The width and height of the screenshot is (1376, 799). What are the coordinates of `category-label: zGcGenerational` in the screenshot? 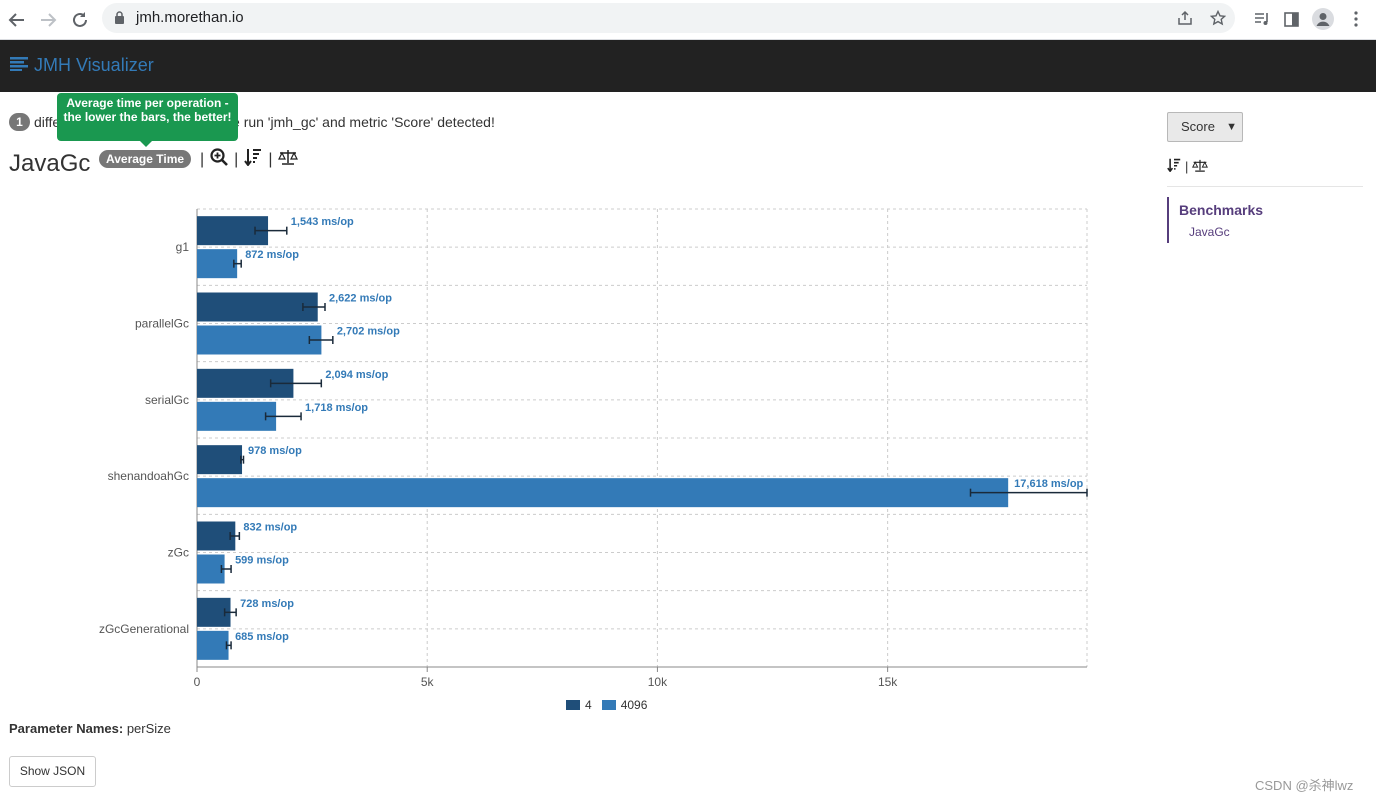 It's located at (144, 629).